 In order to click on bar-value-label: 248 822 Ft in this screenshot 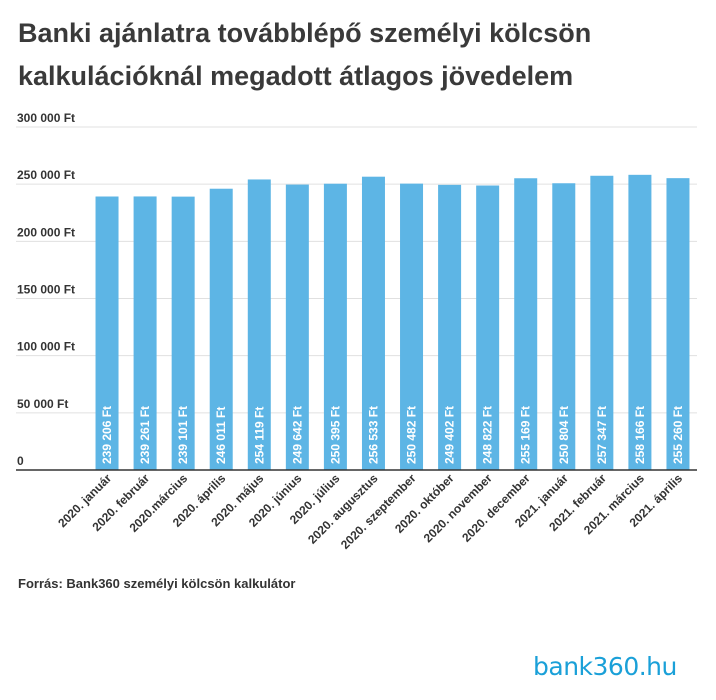, I will do `click(488, 435)`.